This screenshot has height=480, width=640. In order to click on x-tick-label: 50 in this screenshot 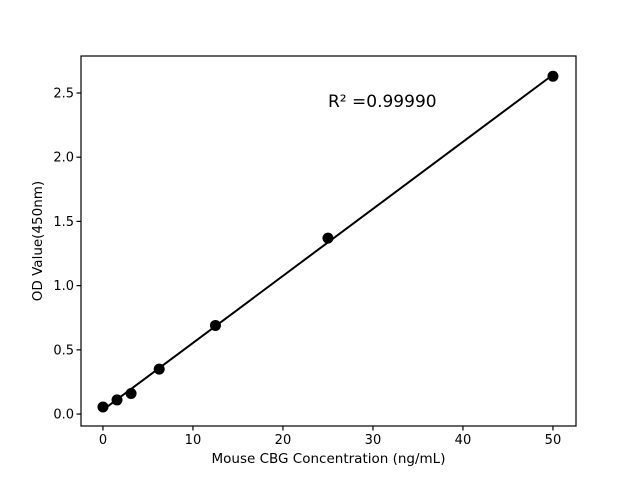, I will do `click(553, 440)`.